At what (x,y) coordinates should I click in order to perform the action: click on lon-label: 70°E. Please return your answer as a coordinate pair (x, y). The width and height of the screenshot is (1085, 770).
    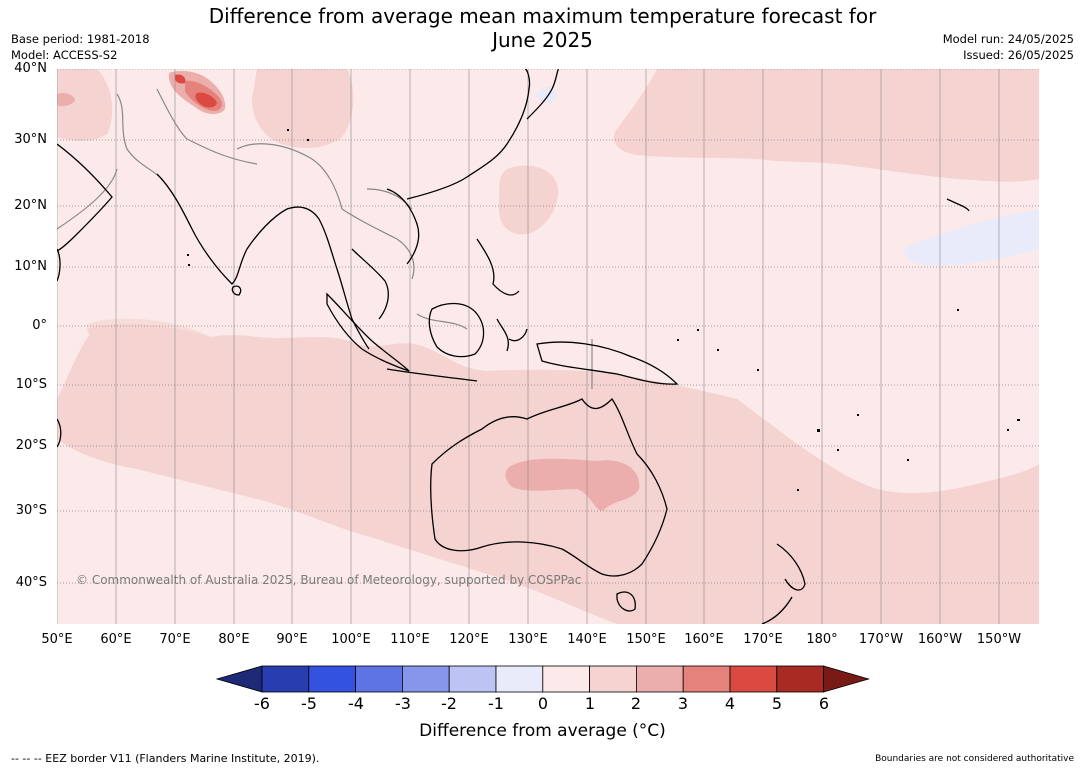
    Looking at the image, I should click on (175, 639).